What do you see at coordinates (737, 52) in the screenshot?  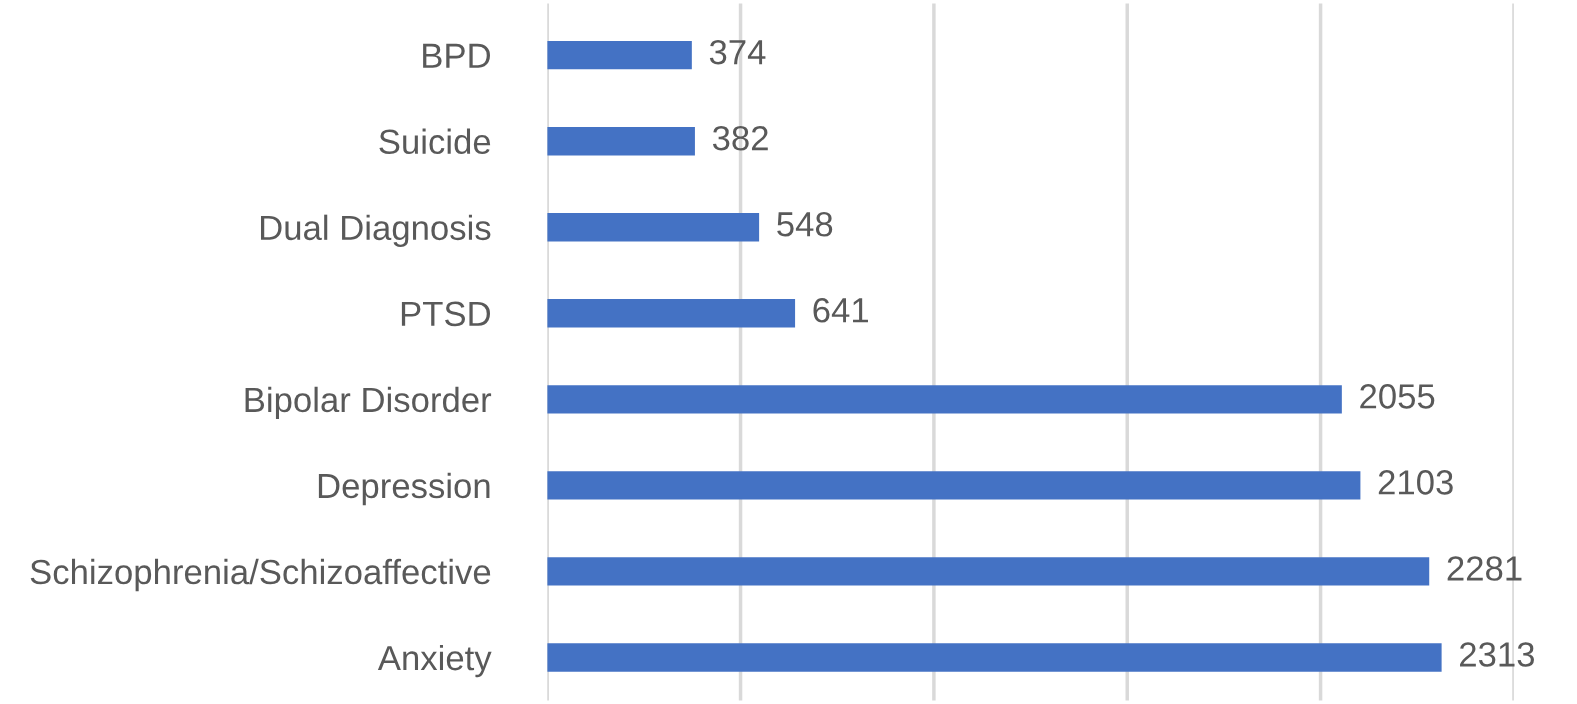 I see `data-label: 374` at bounding box center [737, 52].